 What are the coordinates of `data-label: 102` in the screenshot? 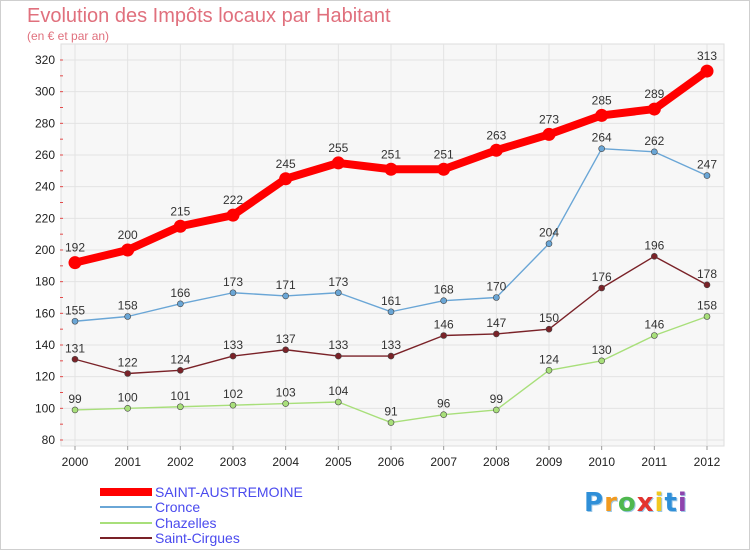 It's located at (233, 394).